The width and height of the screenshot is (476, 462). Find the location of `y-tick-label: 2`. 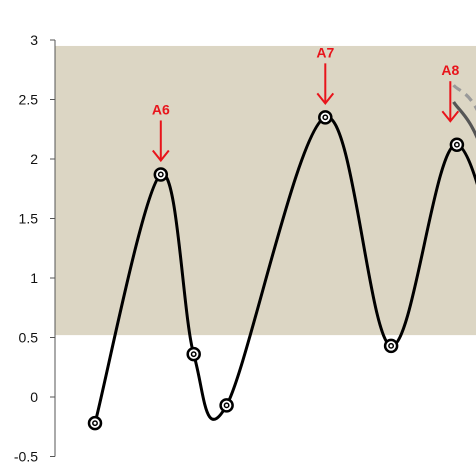

y-tick-label: 2 is located at coordinates (34, 159).